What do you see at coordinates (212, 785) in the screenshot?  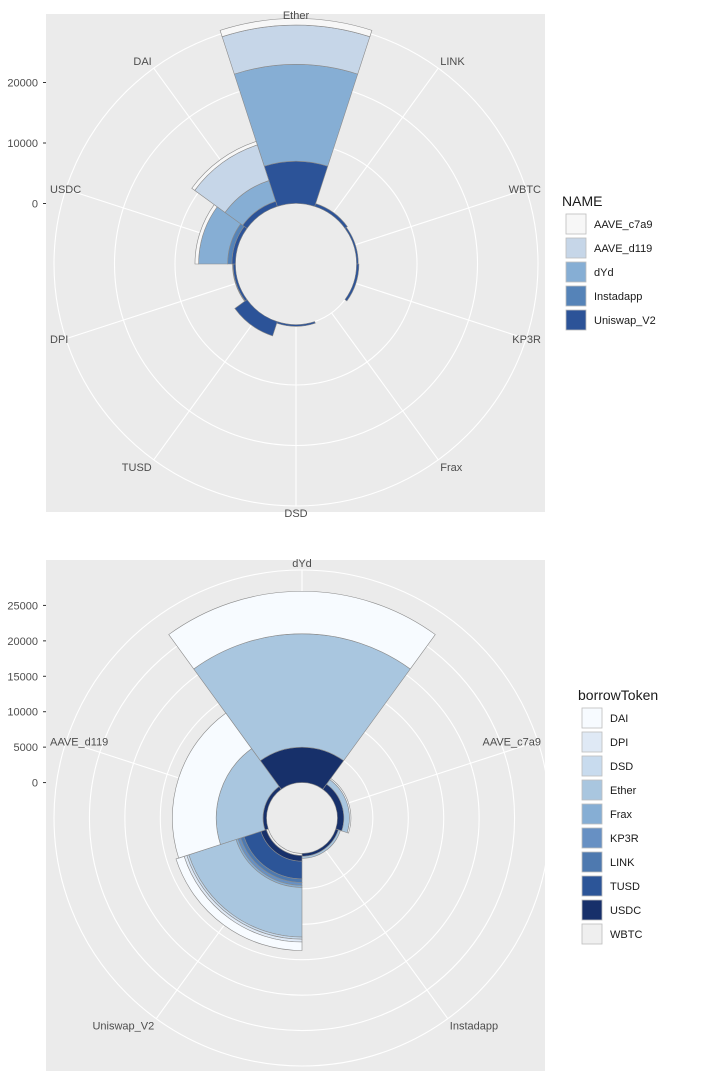 I see `bar-segment-aave_d119-dai: AAVE_d119 / DAI: 6200` at bounding box center [212, 785].